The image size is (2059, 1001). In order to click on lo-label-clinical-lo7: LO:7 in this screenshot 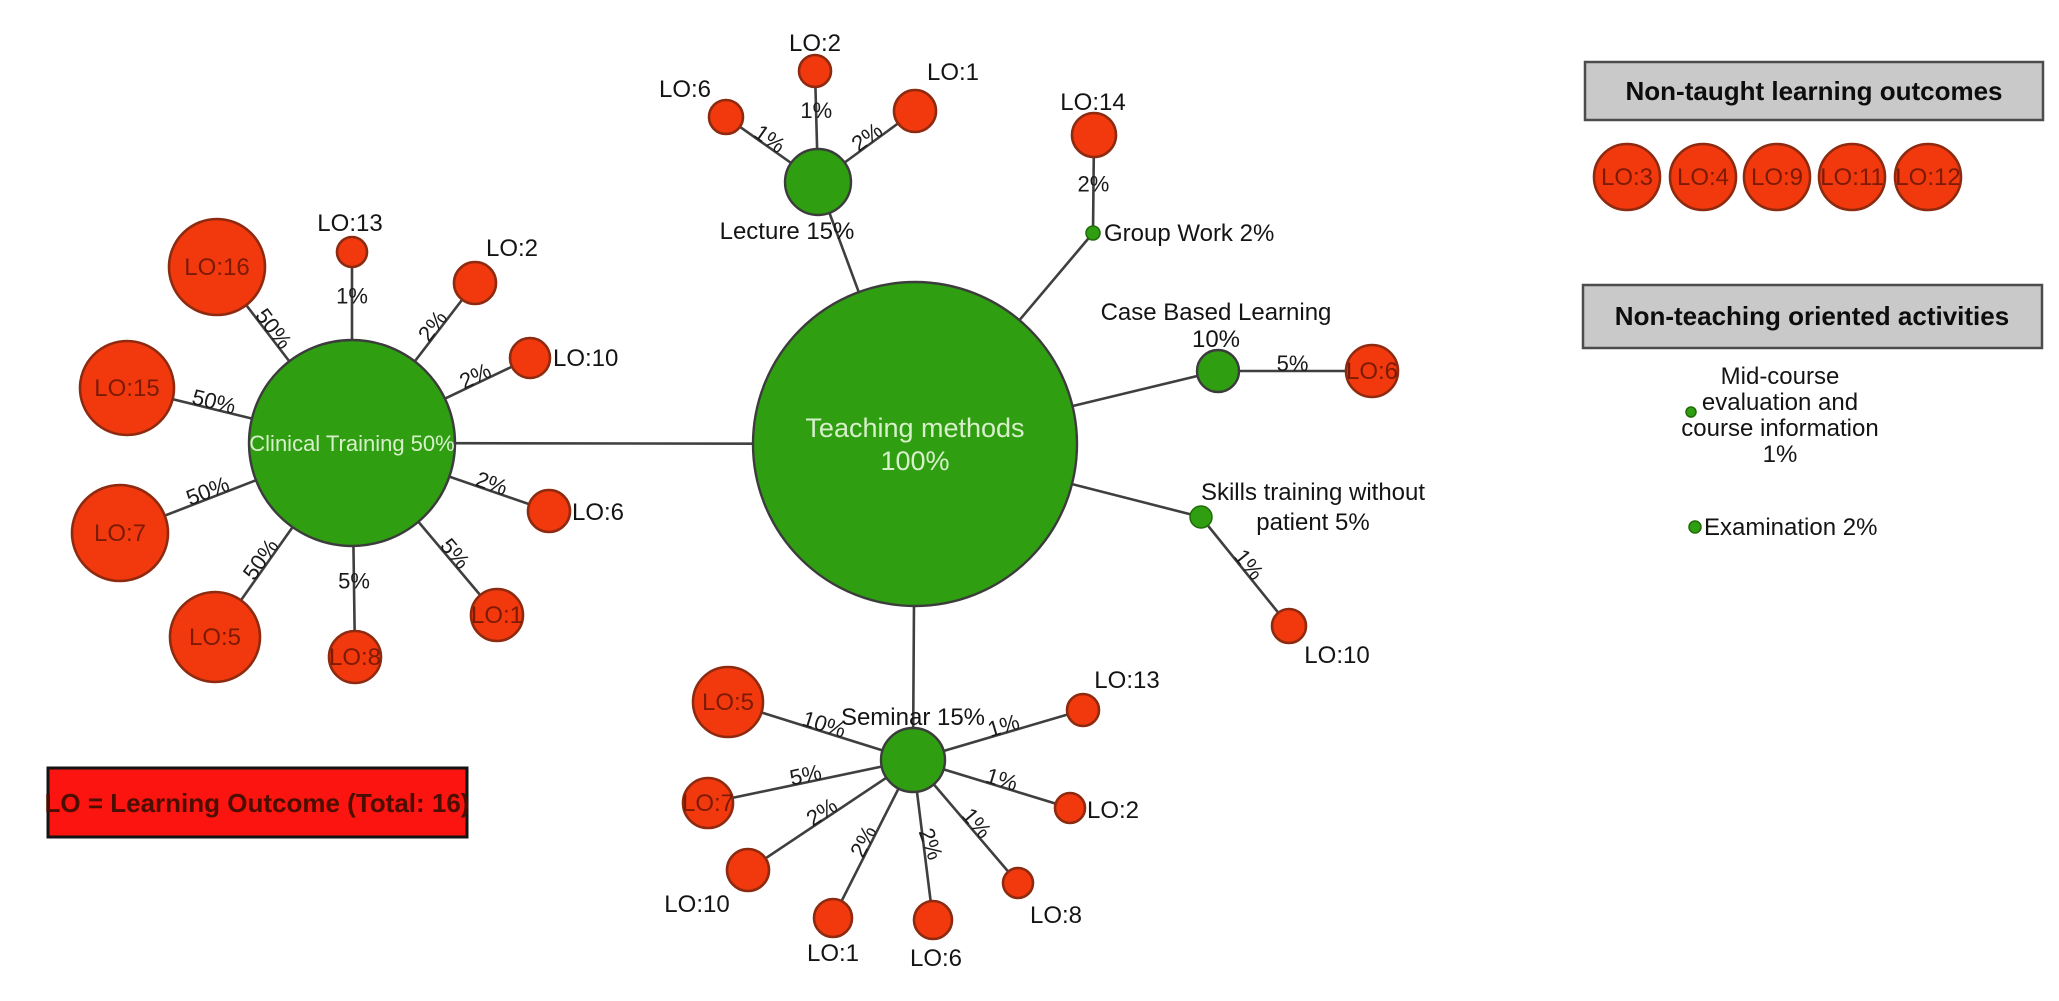, I will do `click(120, 533)`.